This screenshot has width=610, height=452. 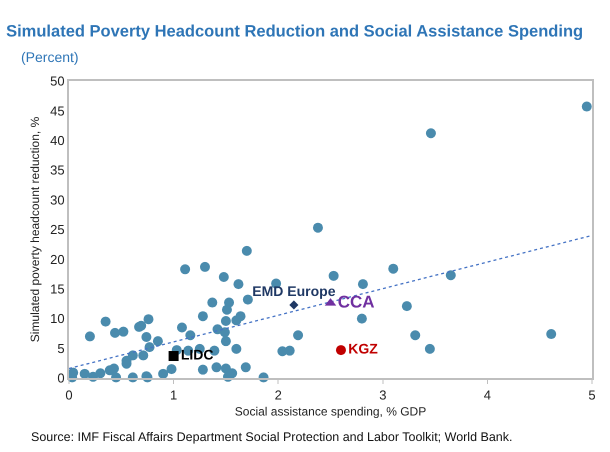 I want to click on y-tick-label: 20, so click(x=57, y=259).